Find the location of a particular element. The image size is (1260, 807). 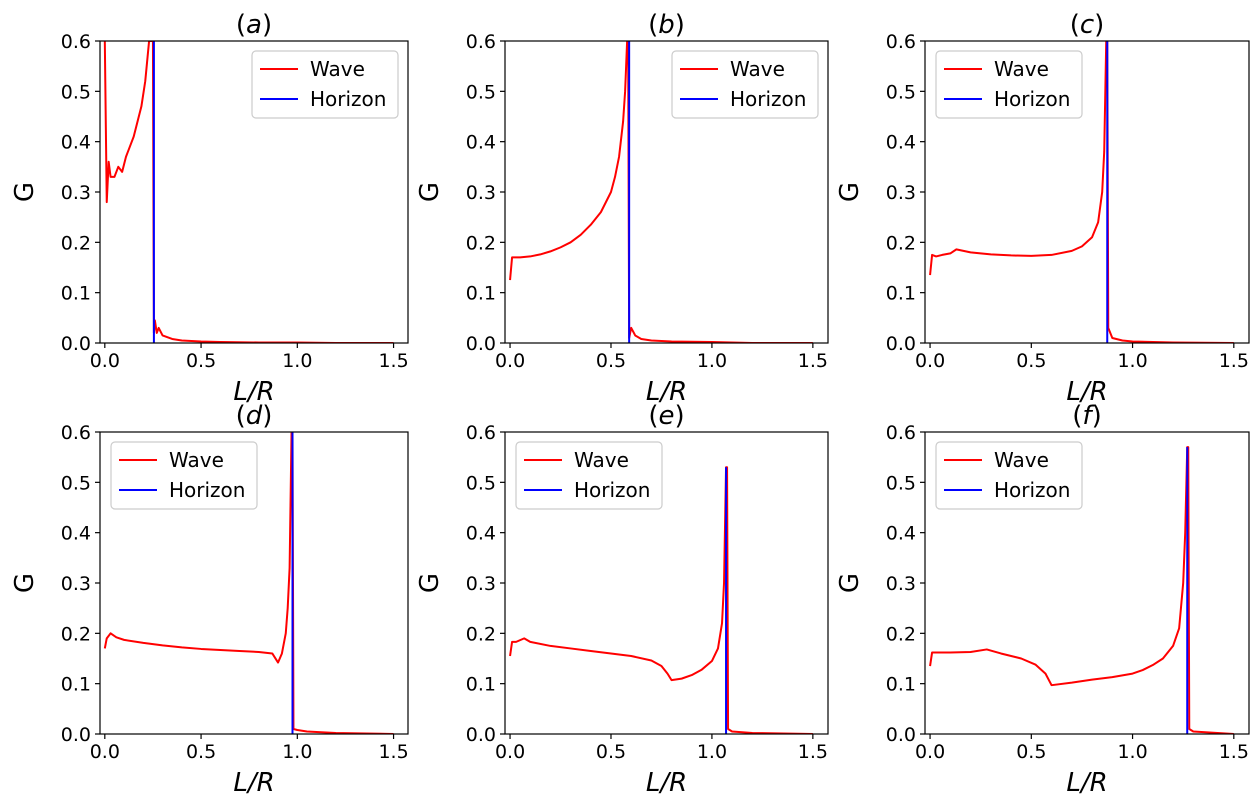

subplot-title: (b) is located at coordinates (666, 25).